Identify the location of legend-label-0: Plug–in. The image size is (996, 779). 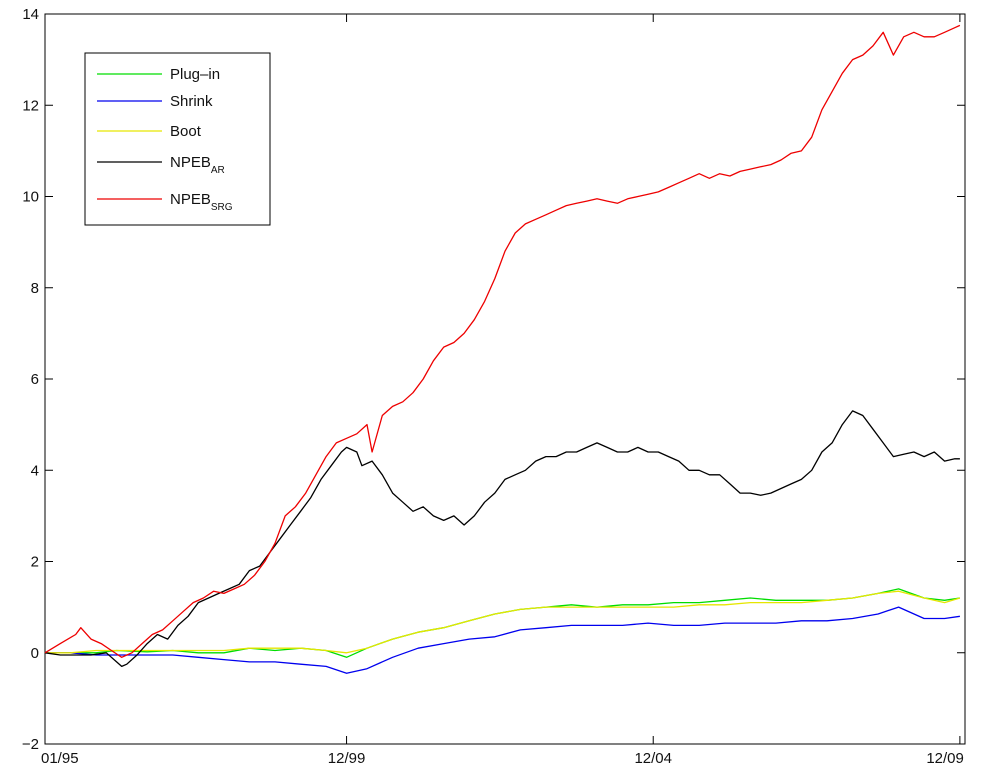
(195, 74).